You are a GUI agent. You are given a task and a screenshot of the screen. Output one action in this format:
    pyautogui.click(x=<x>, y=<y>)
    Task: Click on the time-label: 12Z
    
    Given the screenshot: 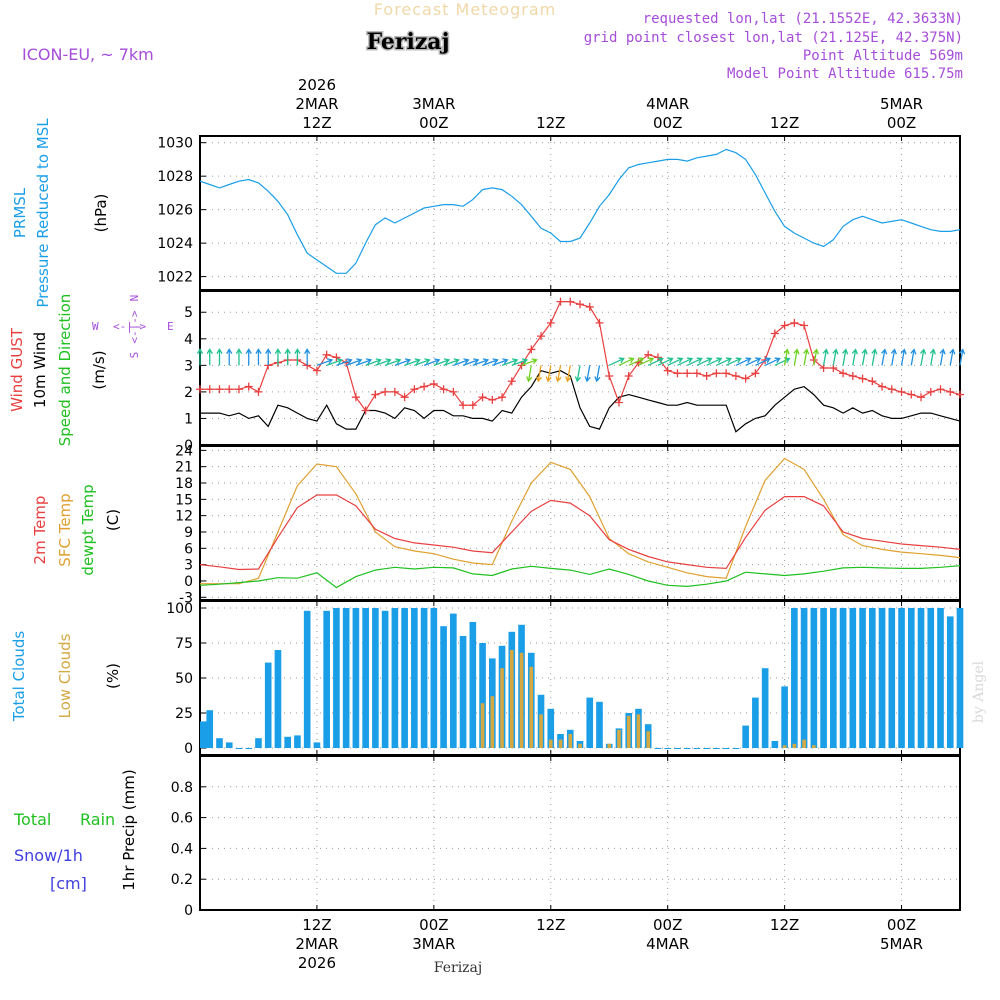 What is the action you would take?
    pyautogui.click(x=316, y=925)
    